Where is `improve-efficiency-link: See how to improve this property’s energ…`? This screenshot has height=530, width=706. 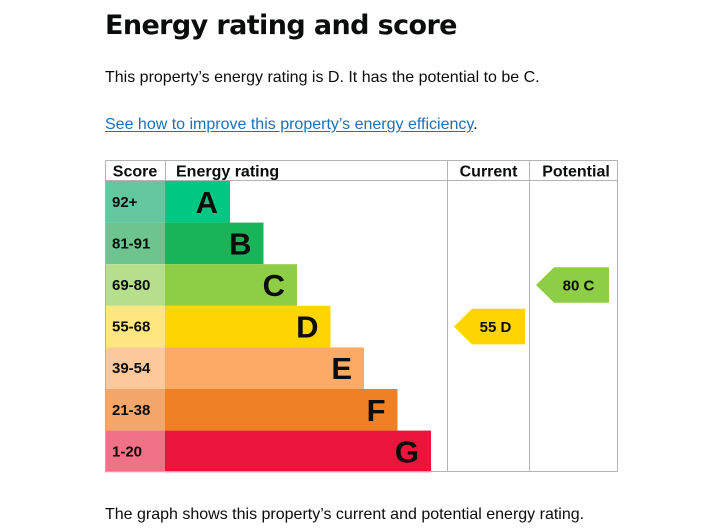 improve-efficiency-link: See how to improve this property’s energ… is located at coordinates (289, 124).